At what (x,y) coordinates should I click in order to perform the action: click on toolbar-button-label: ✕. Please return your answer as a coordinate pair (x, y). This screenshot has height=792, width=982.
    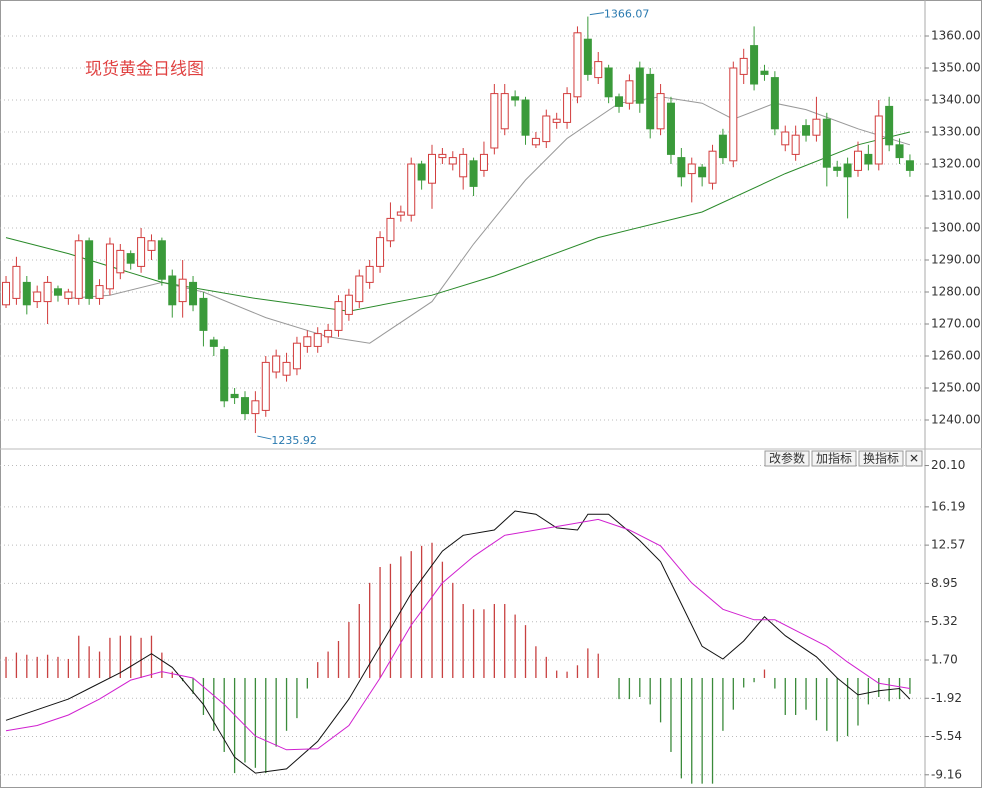
    Looking at the image, I should click on (914, 459).